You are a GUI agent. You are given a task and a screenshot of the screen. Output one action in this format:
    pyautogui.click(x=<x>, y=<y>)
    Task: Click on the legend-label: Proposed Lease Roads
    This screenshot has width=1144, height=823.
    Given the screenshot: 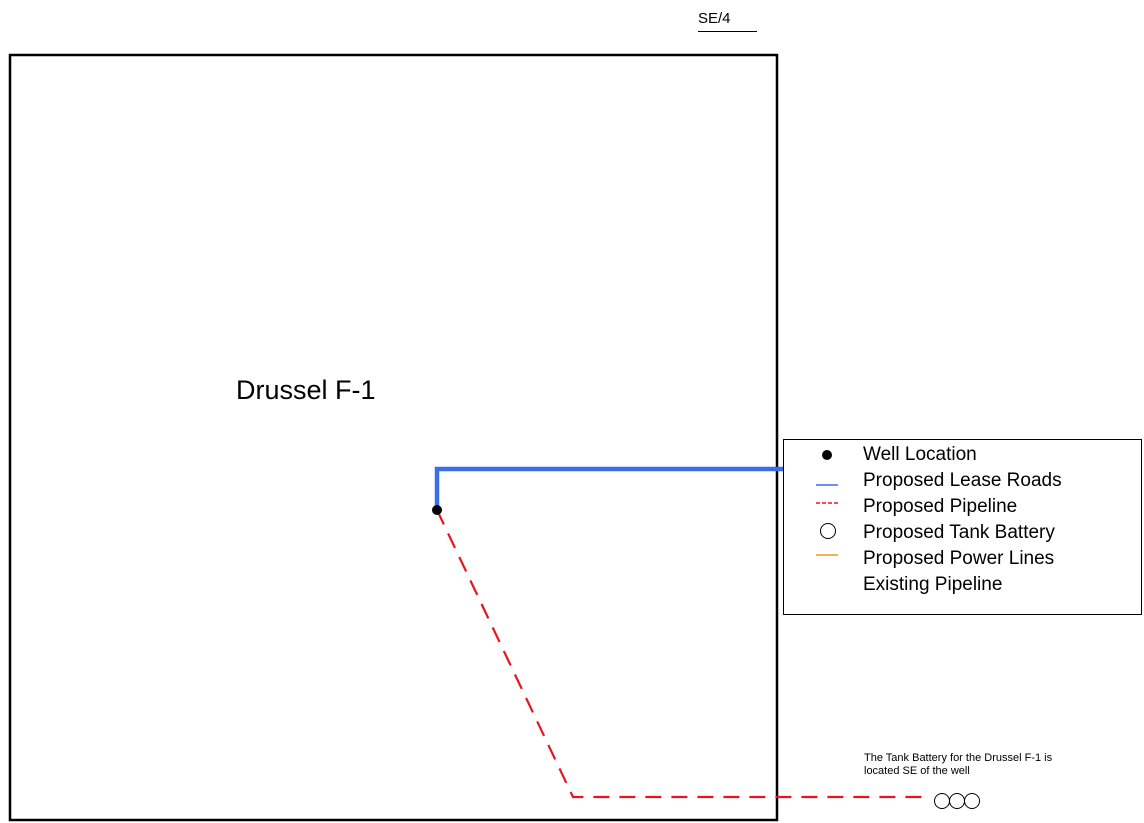 What is the action you would take?
    pyautogui.click(x=962, y=480)
    